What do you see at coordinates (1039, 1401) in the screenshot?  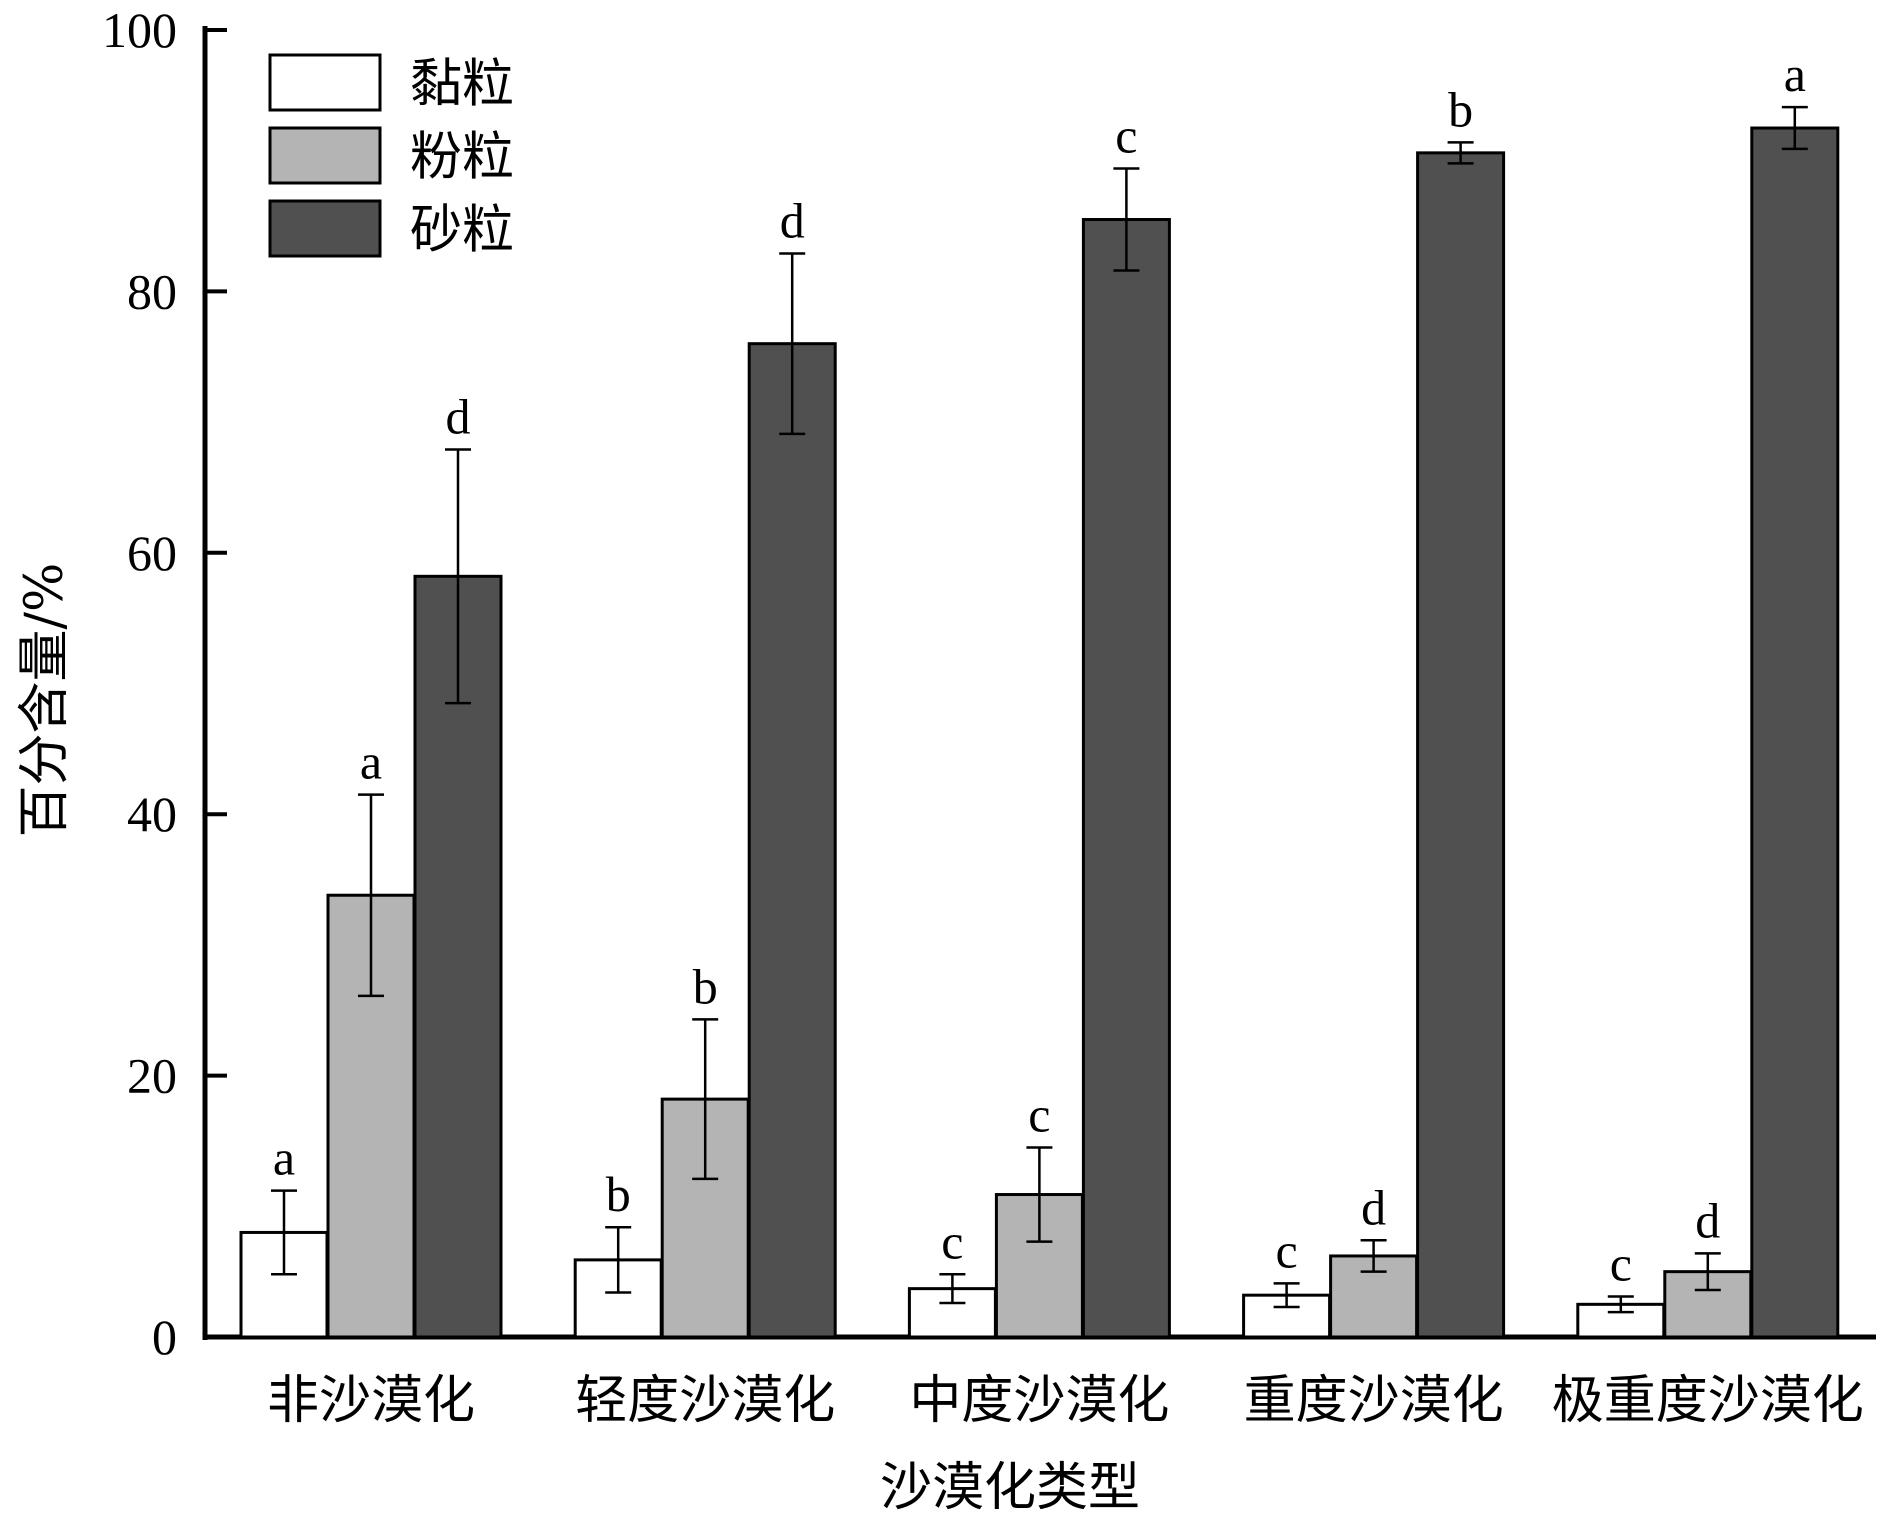 I see `x-category-label: 中度沙漠化` at bounding box center [1039, 1401].